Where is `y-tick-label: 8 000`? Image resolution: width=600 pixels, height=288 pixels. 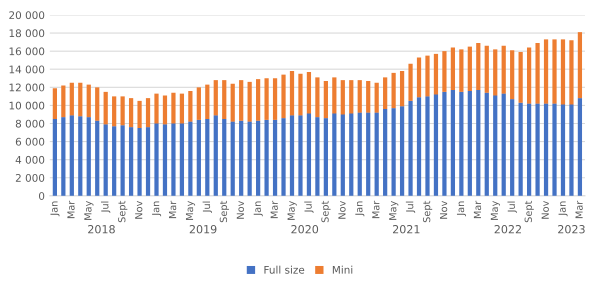
y-tick-label: 8 000 is located at coordinates (30, 124).